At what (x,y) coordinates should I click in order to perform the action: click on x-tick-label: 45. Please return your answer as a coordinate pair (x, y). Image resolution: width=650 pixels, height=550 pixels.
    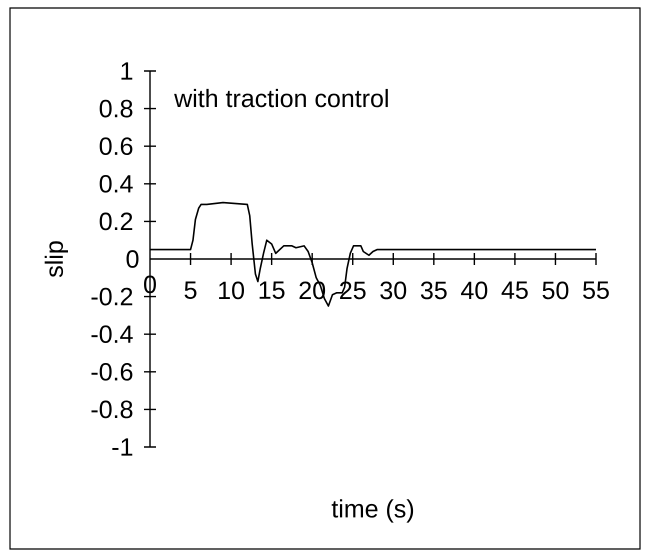
    Looking at the image, I should click on (515, 290).